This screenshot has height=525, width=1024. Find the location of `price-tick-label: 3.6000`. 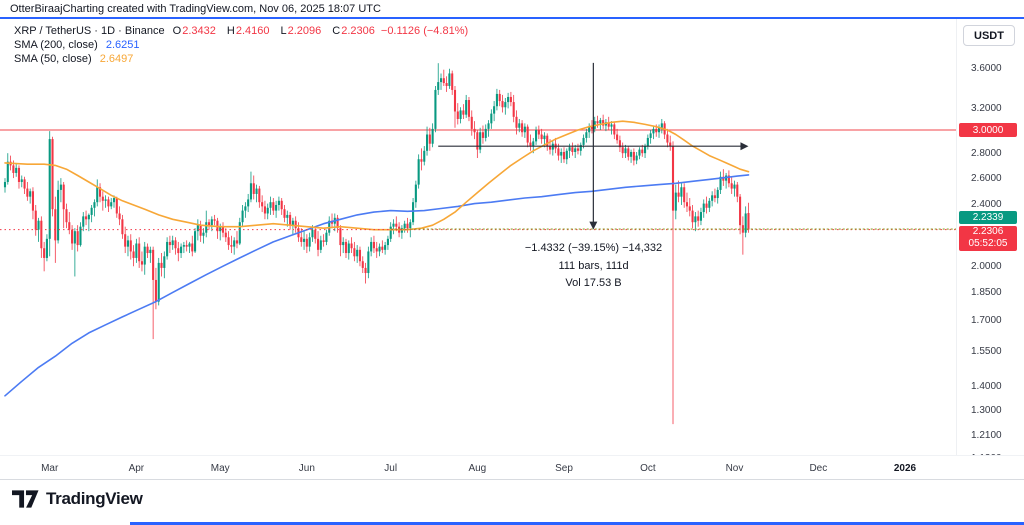

price-tick-label: 3.6000 is located at coordinates (986, 69).